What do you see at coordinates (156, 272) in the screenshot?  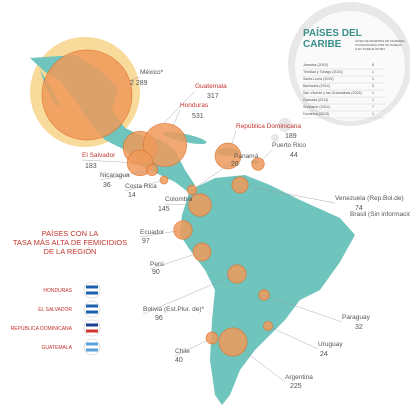 I see `country-value: 90` at bounding box center [156, 272].